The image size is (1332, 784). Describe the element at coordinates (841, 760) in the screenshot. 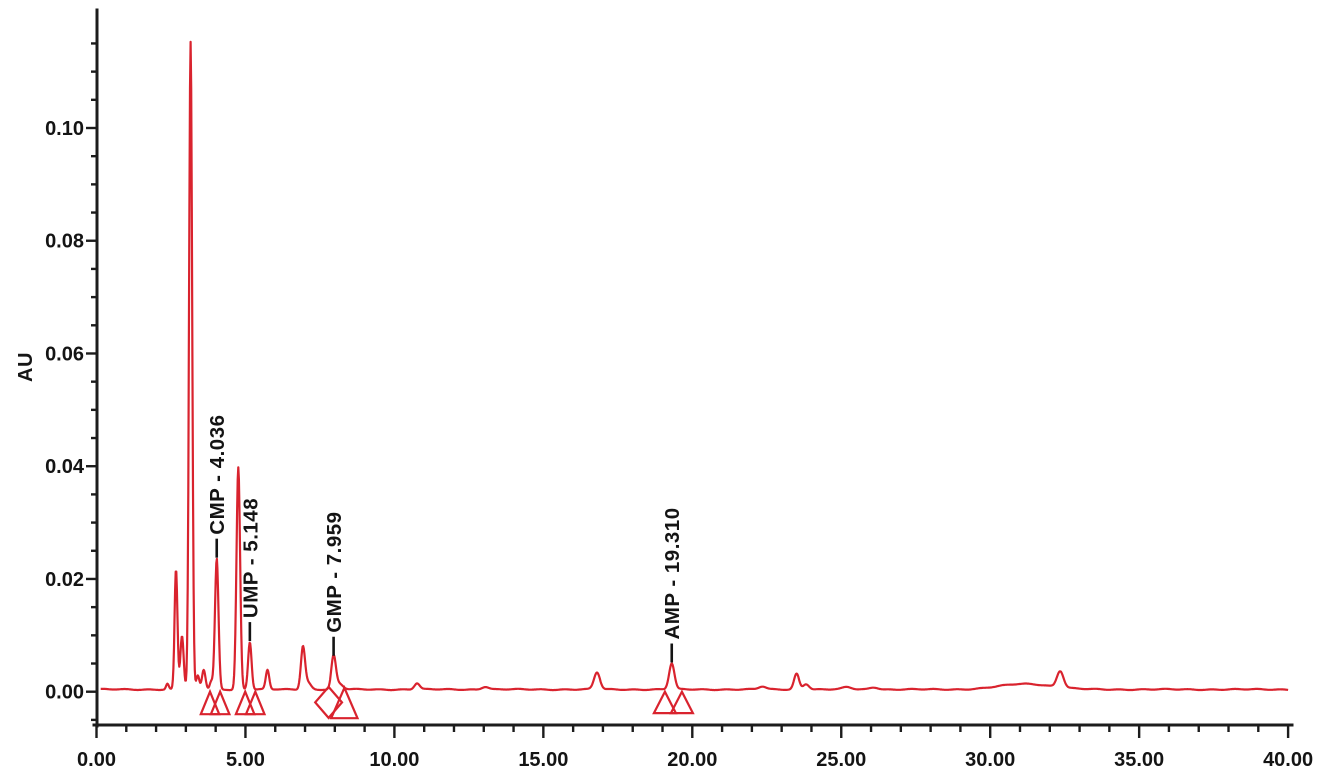

I see `x-tick-label: 25.00` at that location.